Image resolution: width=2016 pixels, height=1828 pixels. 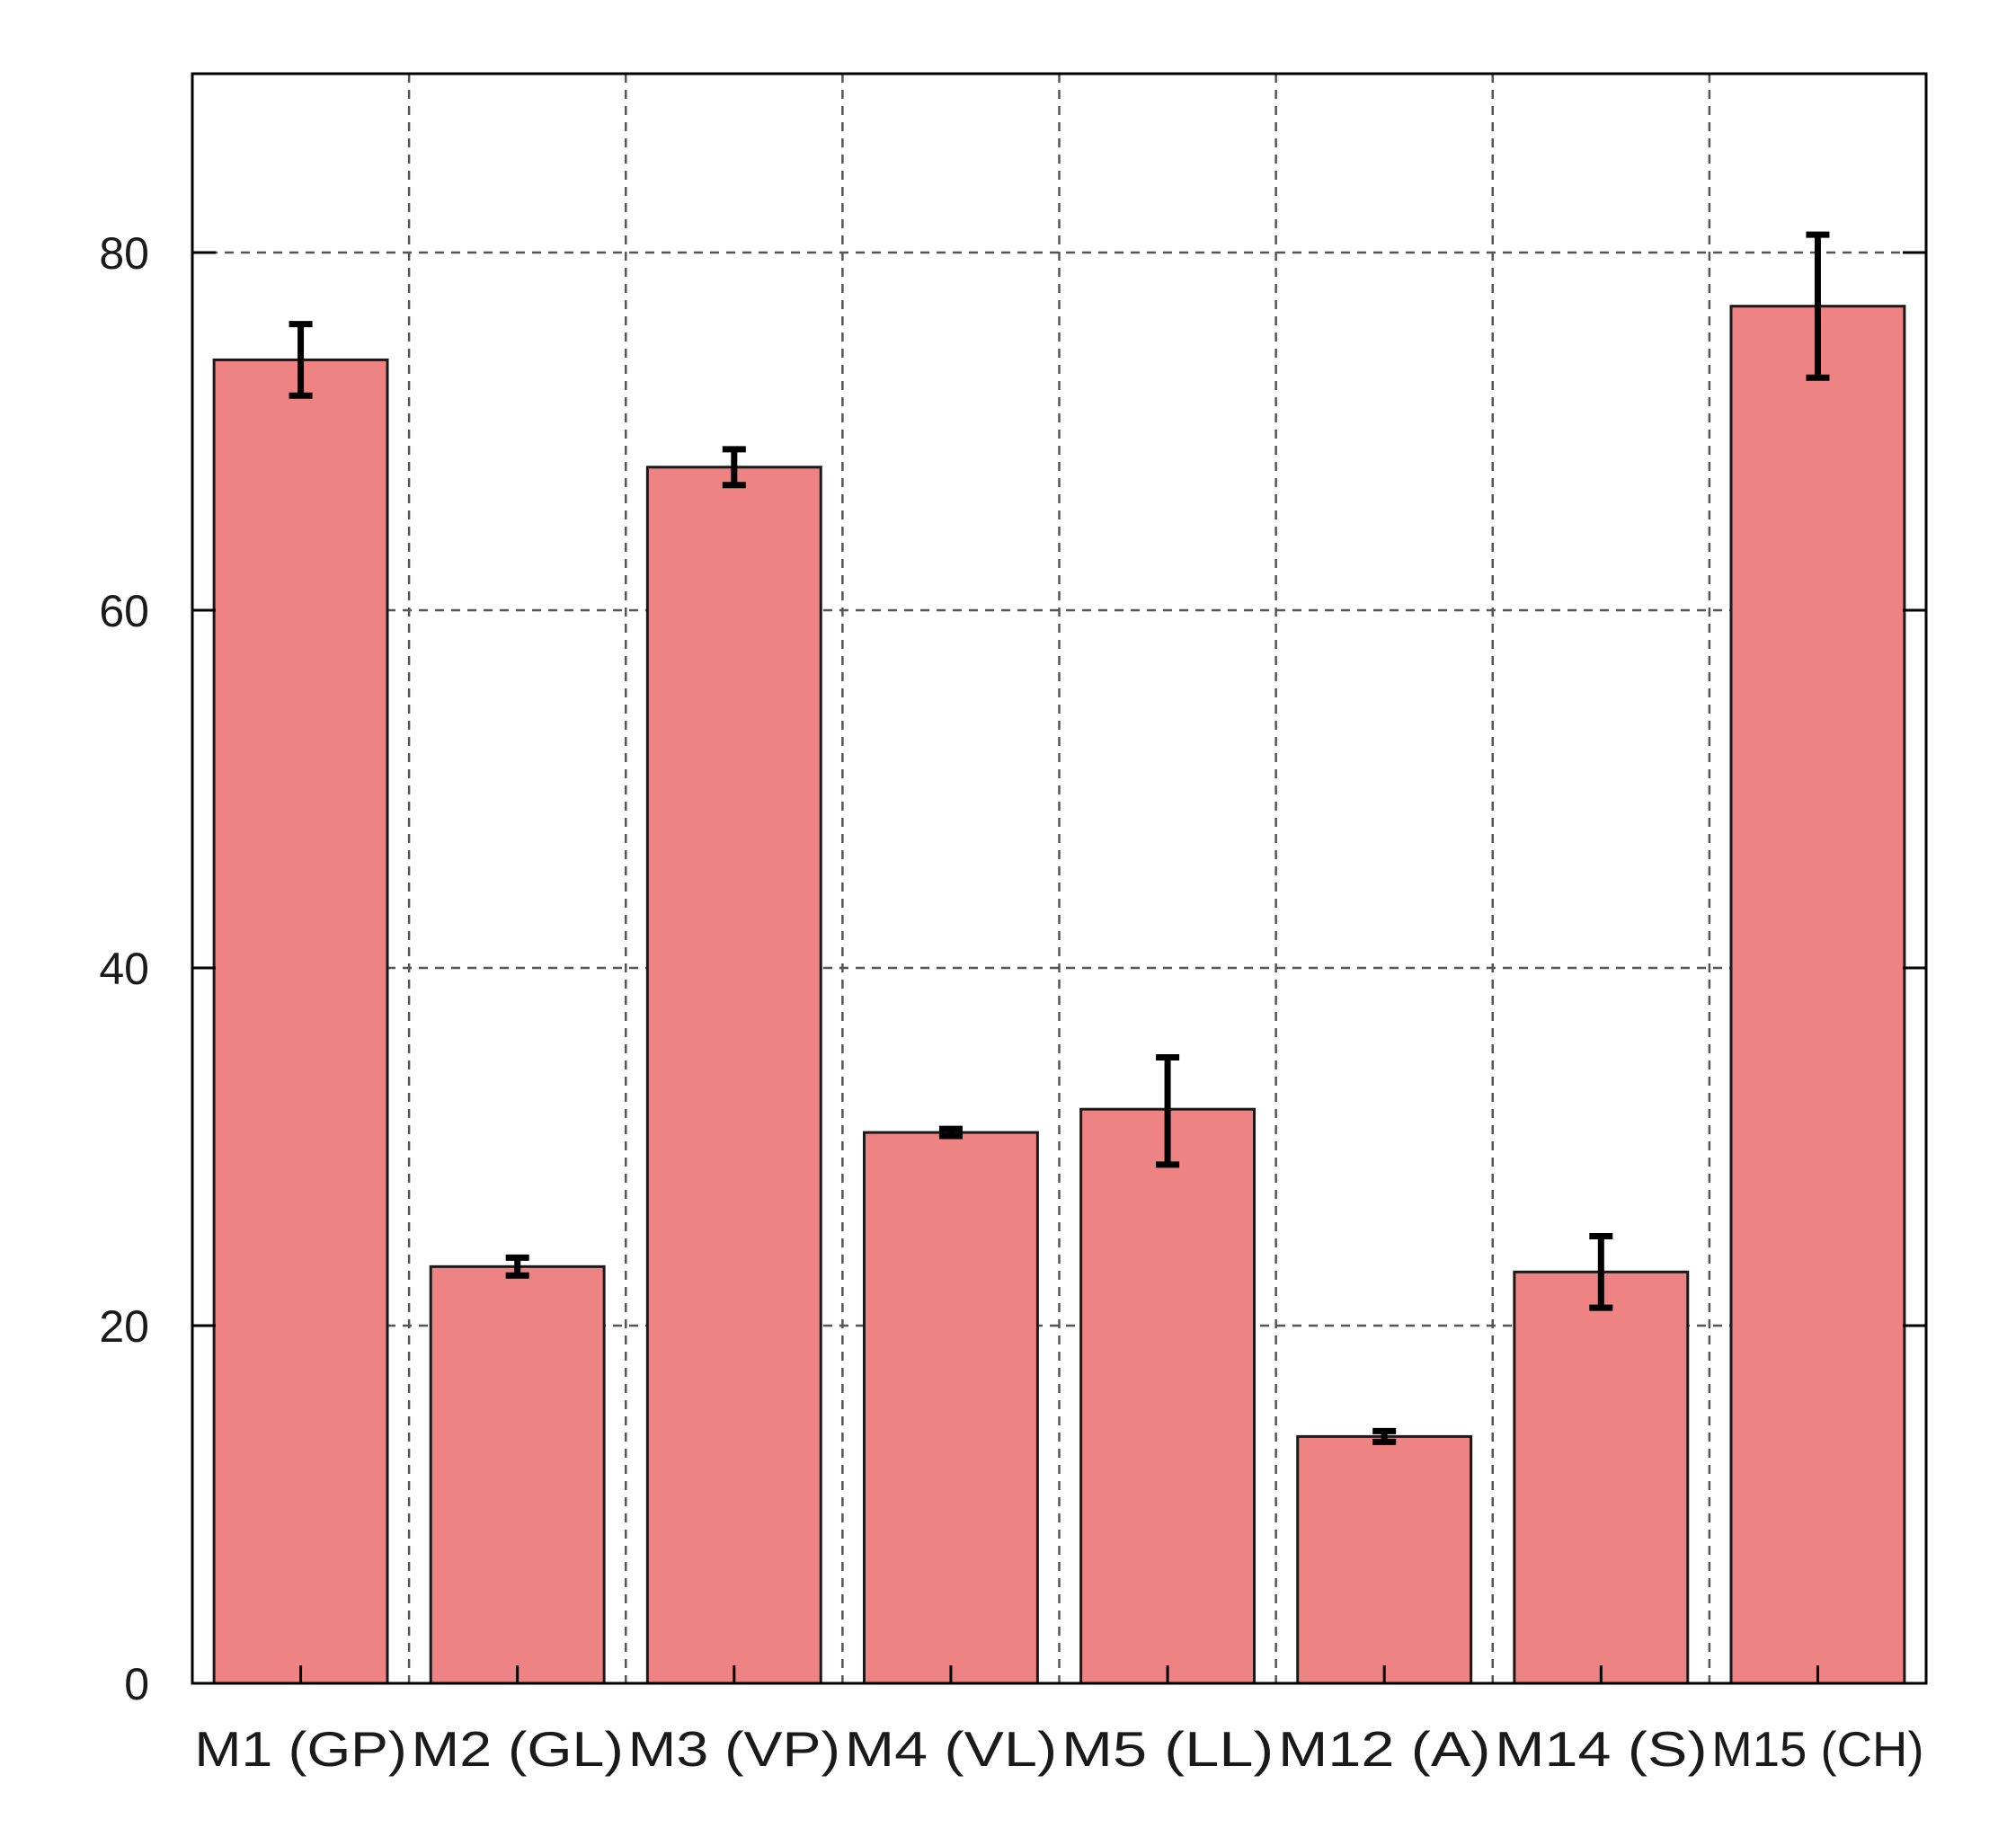 I want to click on y-tick-label-60: 60, so click(x=124, y=611).